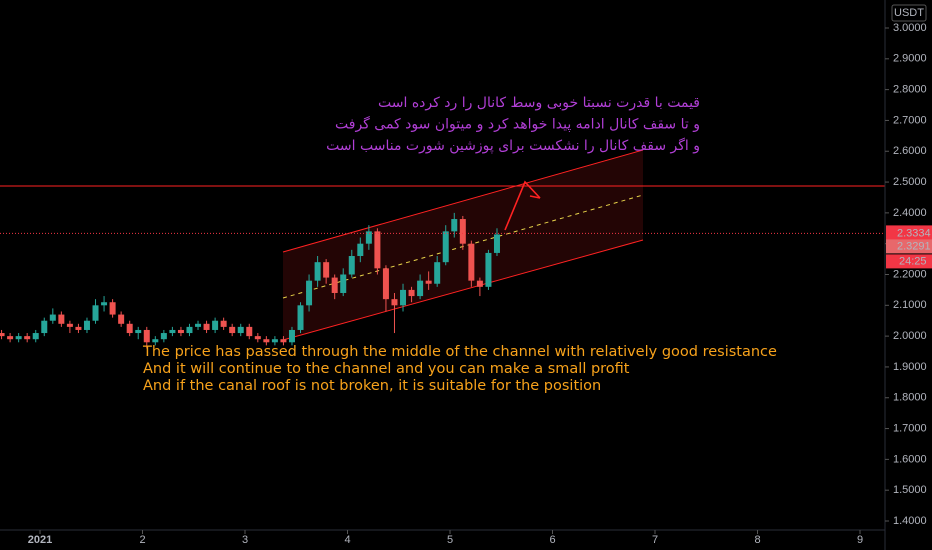 Image resolution: width=932 pixels, height=550 pixels. Describe the element at coordinates (757, 540) in the screenshot. I see `x-tick-label: 8` at that location.